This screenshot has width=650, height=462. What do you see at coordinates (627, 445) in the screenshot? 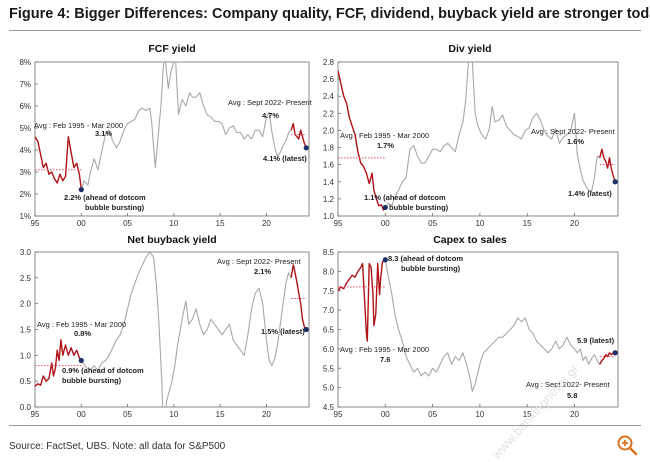
I see `zoom-in-icon` at bounding box center [627, 445].